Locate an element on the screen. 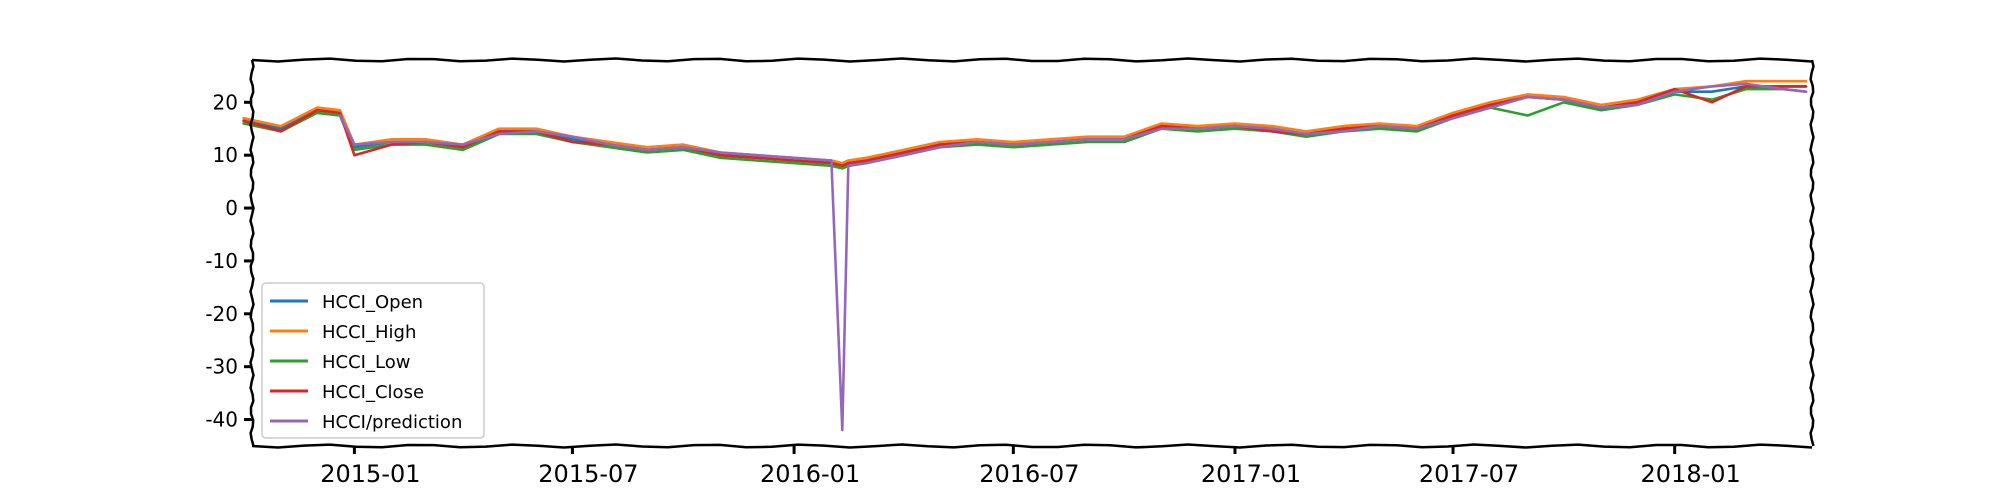 This screenshot has height=504, width=2000. x-tick-label: 2017-01 is located at coordinates (1251, 474).